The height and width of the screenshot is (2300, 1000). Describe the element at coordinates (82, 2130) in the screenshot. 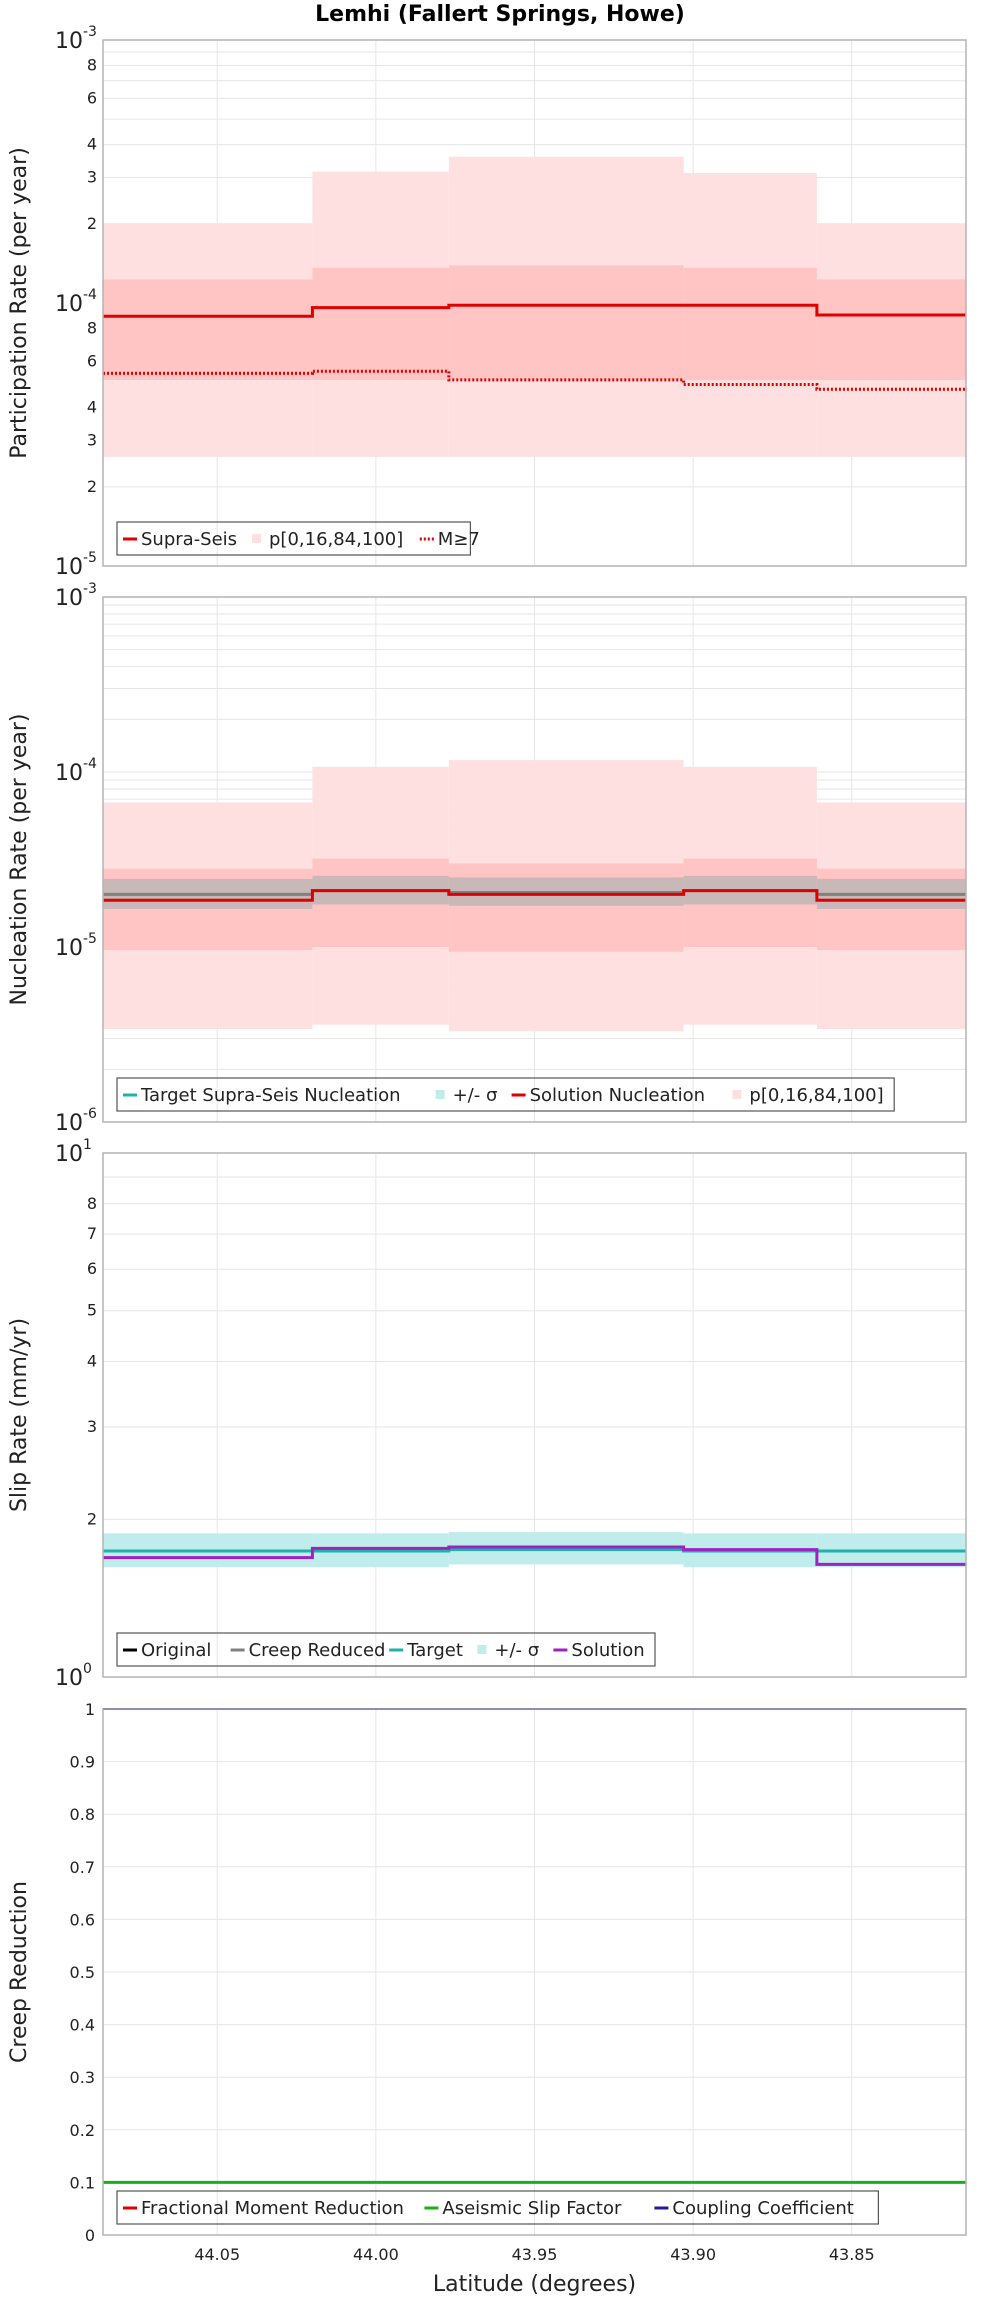

I see `y-tick-label: 0.2` at that location.